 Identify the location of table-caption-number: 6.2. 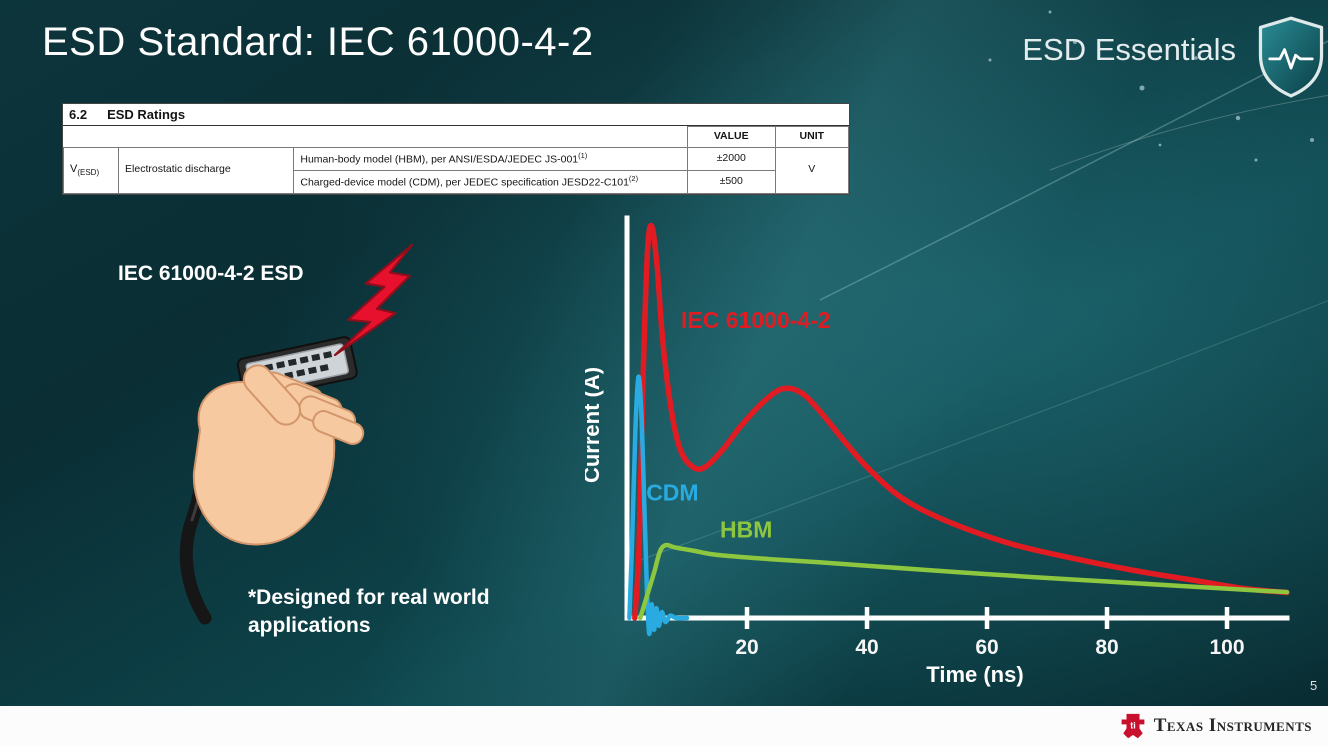
(78, 114).